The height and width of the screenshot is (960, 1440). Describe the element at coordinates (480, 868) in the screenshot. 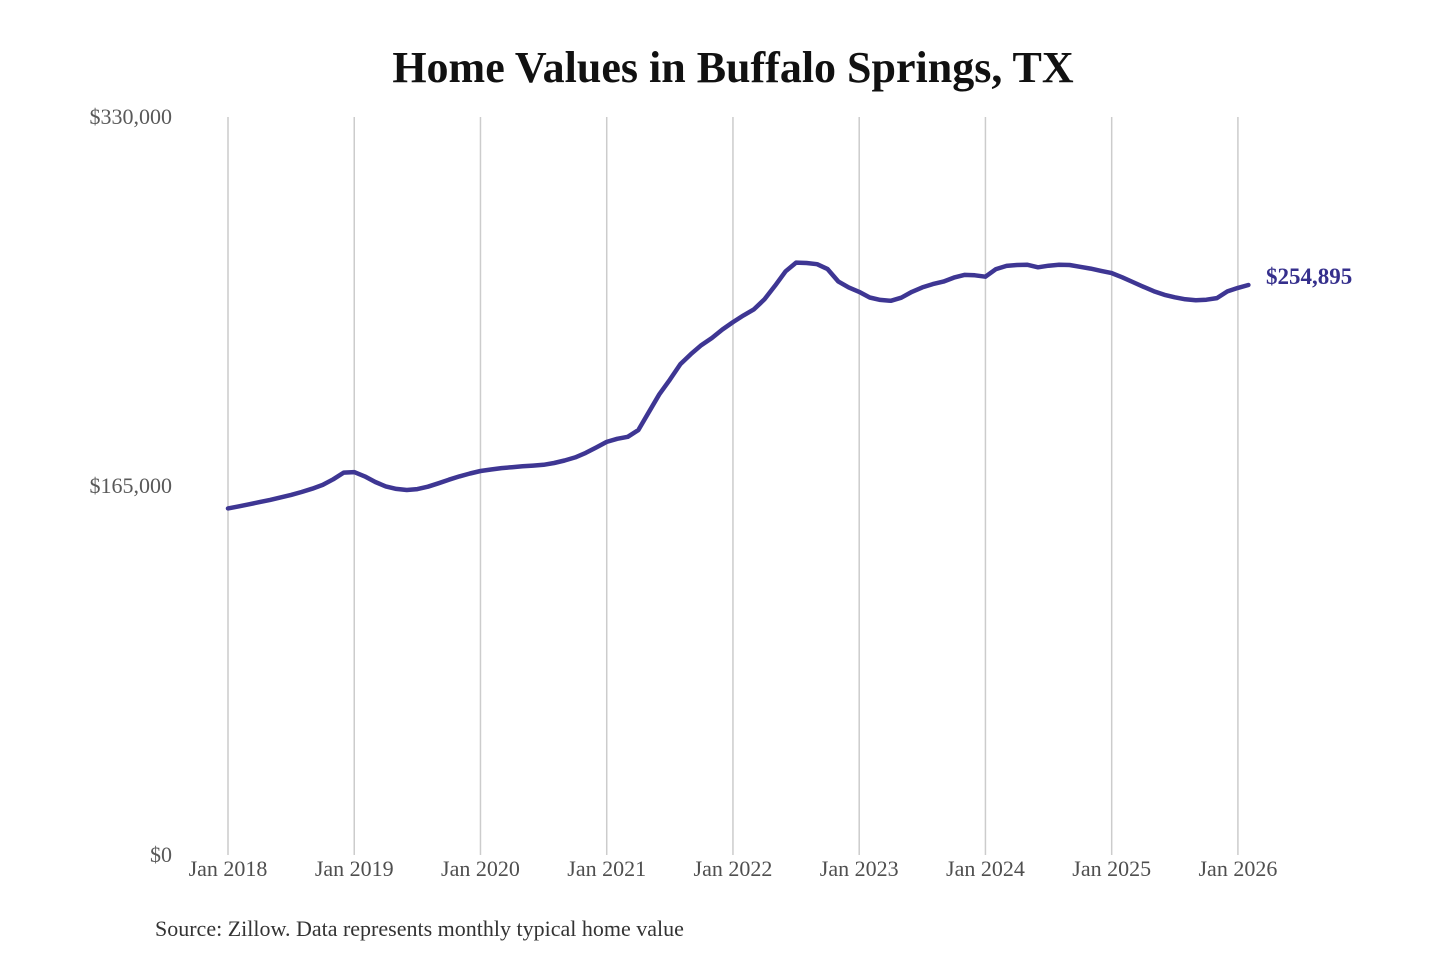

I see `x-tick-jan-2020: Jan 2020` at that location.